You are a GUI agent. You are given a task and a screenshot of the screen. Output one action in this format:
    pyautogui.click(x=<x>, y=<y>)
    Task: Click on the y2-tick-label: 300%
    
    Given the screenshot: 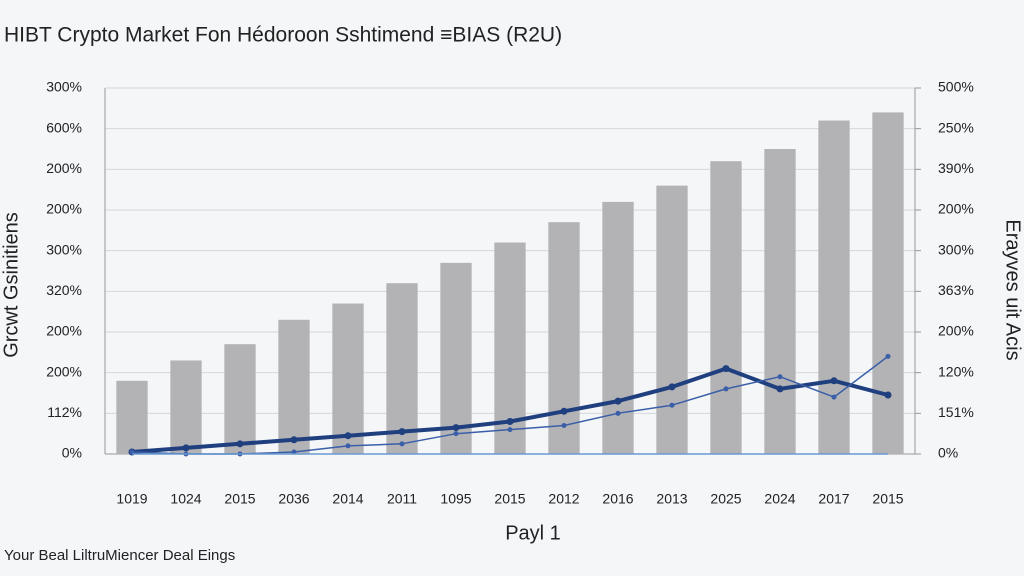 What is the action you would take?
    pyautogui.click(x=956, y=249)
    